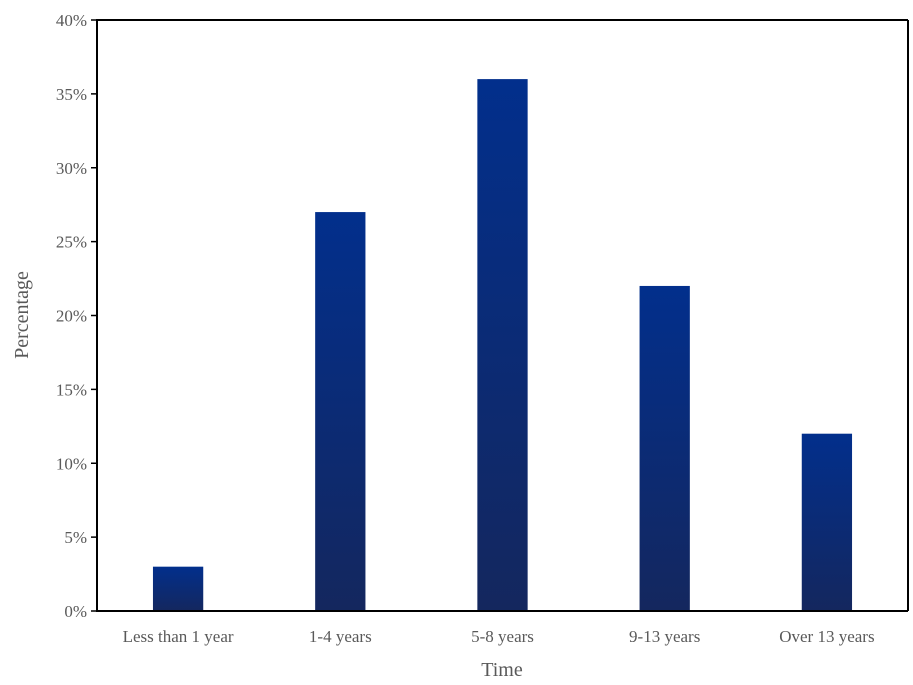 This screenshot has height=685, width=913. I want to click on y-tick-label: 15%, so click(71, 389).